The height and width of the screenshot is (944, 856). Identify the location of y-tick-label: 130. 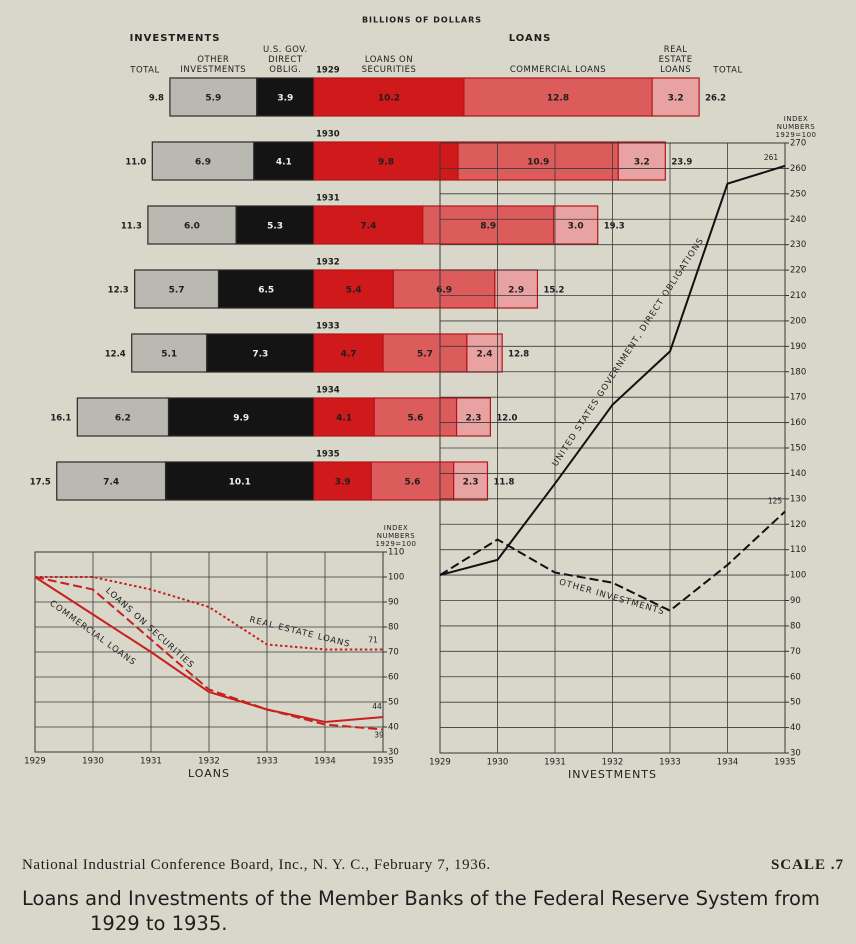
(798, 499).